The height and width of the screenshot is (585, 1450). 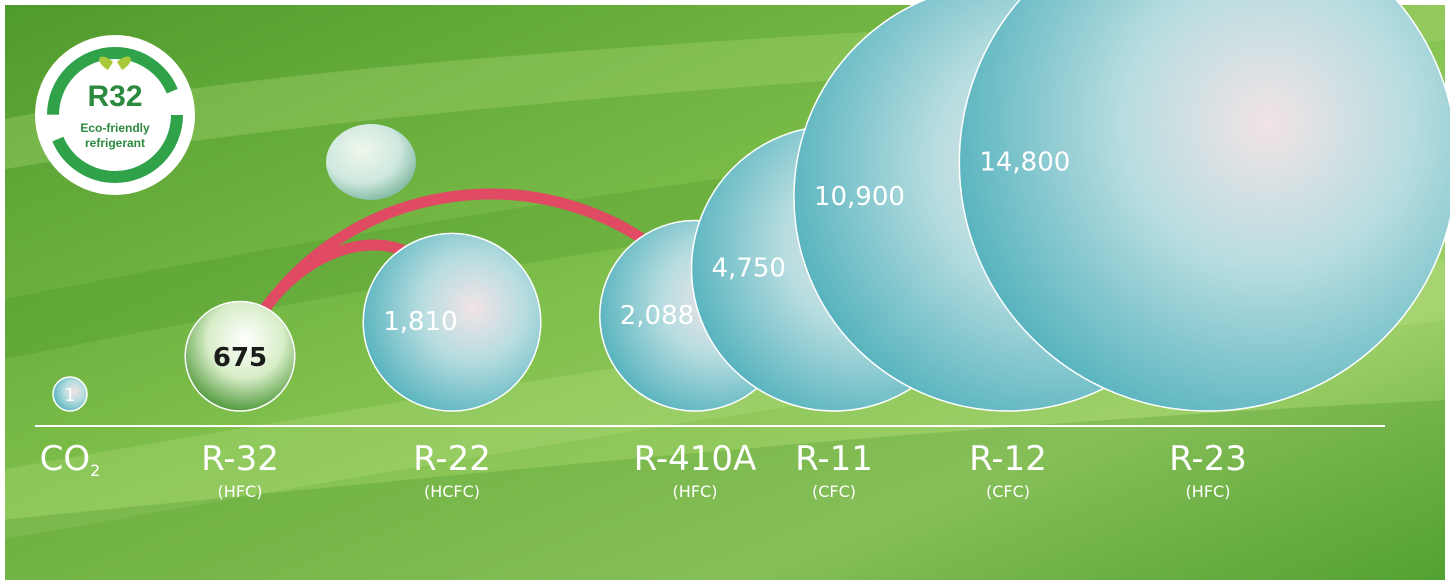 What do you see at coordinates (452, 459) in the screenshot?
I see `category-label-r-22: R-22` at bounding box center [452, 459].